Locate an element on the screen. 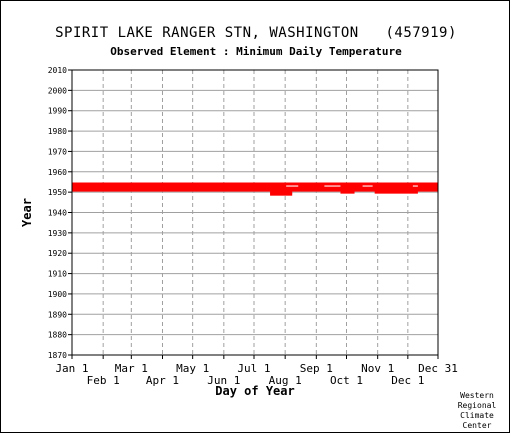  y-tick-label: 1970 is located at coordinates (57, 151).